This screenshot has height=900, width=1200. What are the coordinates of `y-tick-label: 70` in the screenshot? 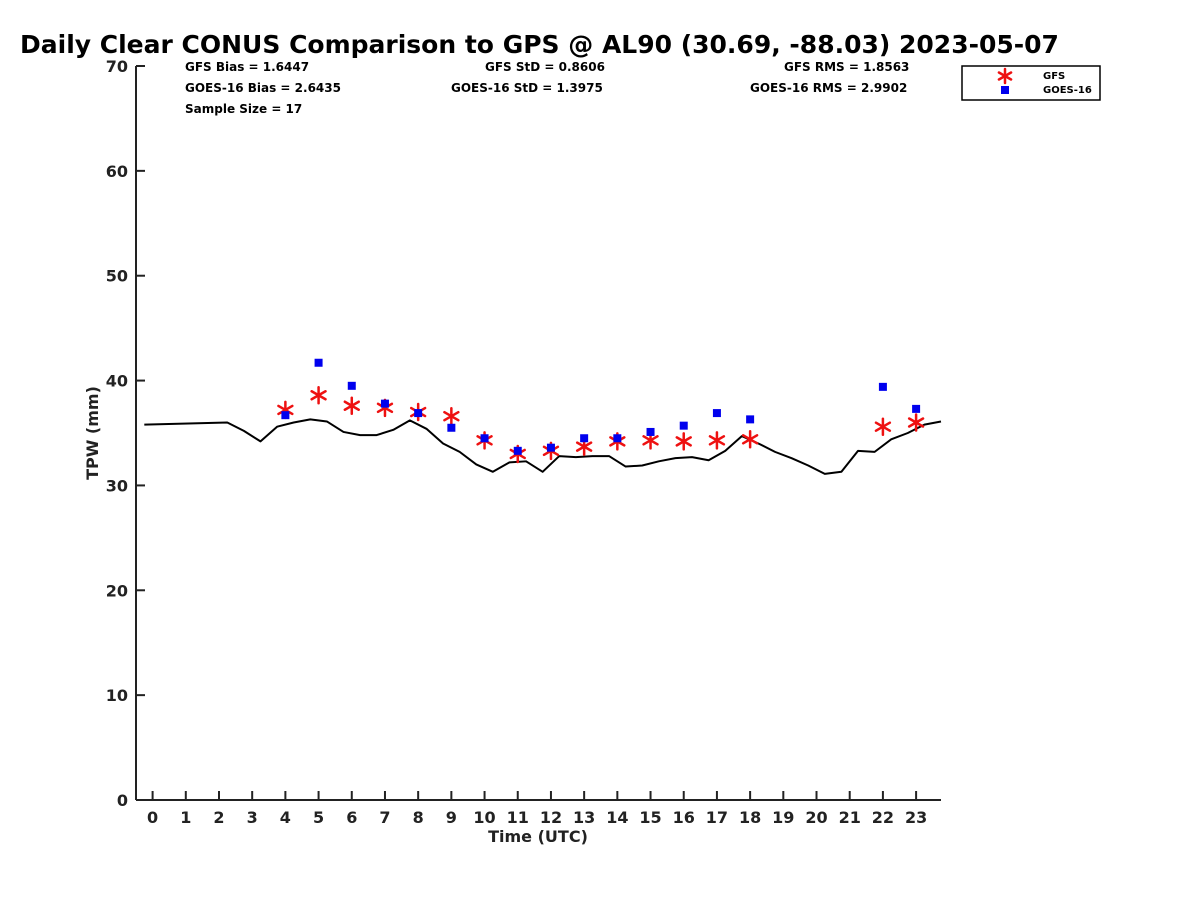 It's located at (117, 66).